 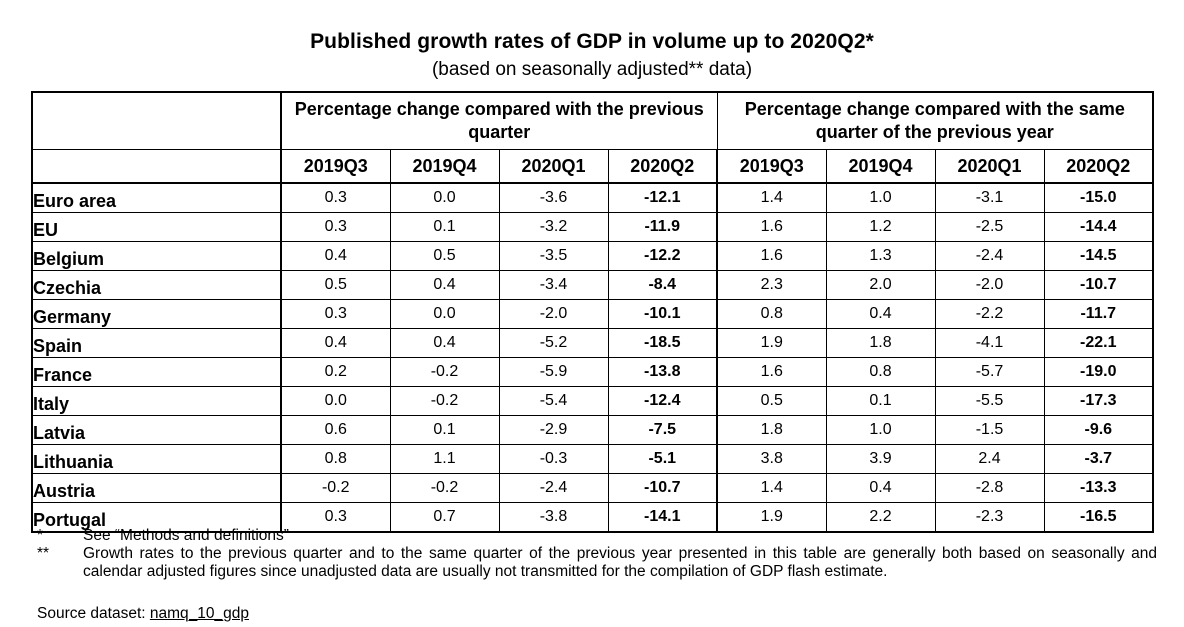 I want to click on table-row: Portugal 0.3 0.7 -3.8 -14.1 1.9 2.2 -2.3 -16.5, so click(x=593, y=517).